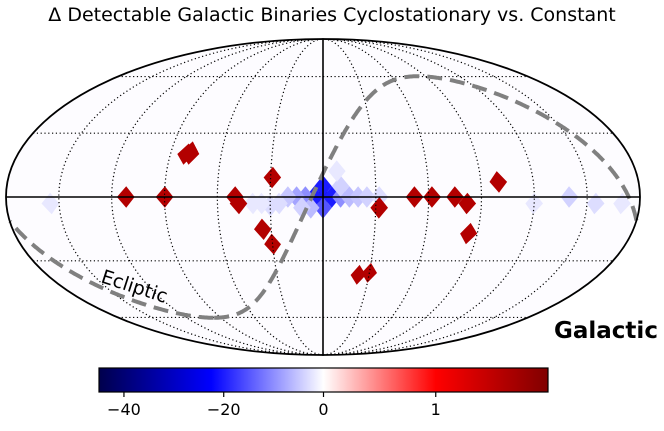 This screenshot has height=431, width=664. Describe the element at coordinates (224, 409) in the screenshot. I see `colorbar-tick-label: −20` at that location.